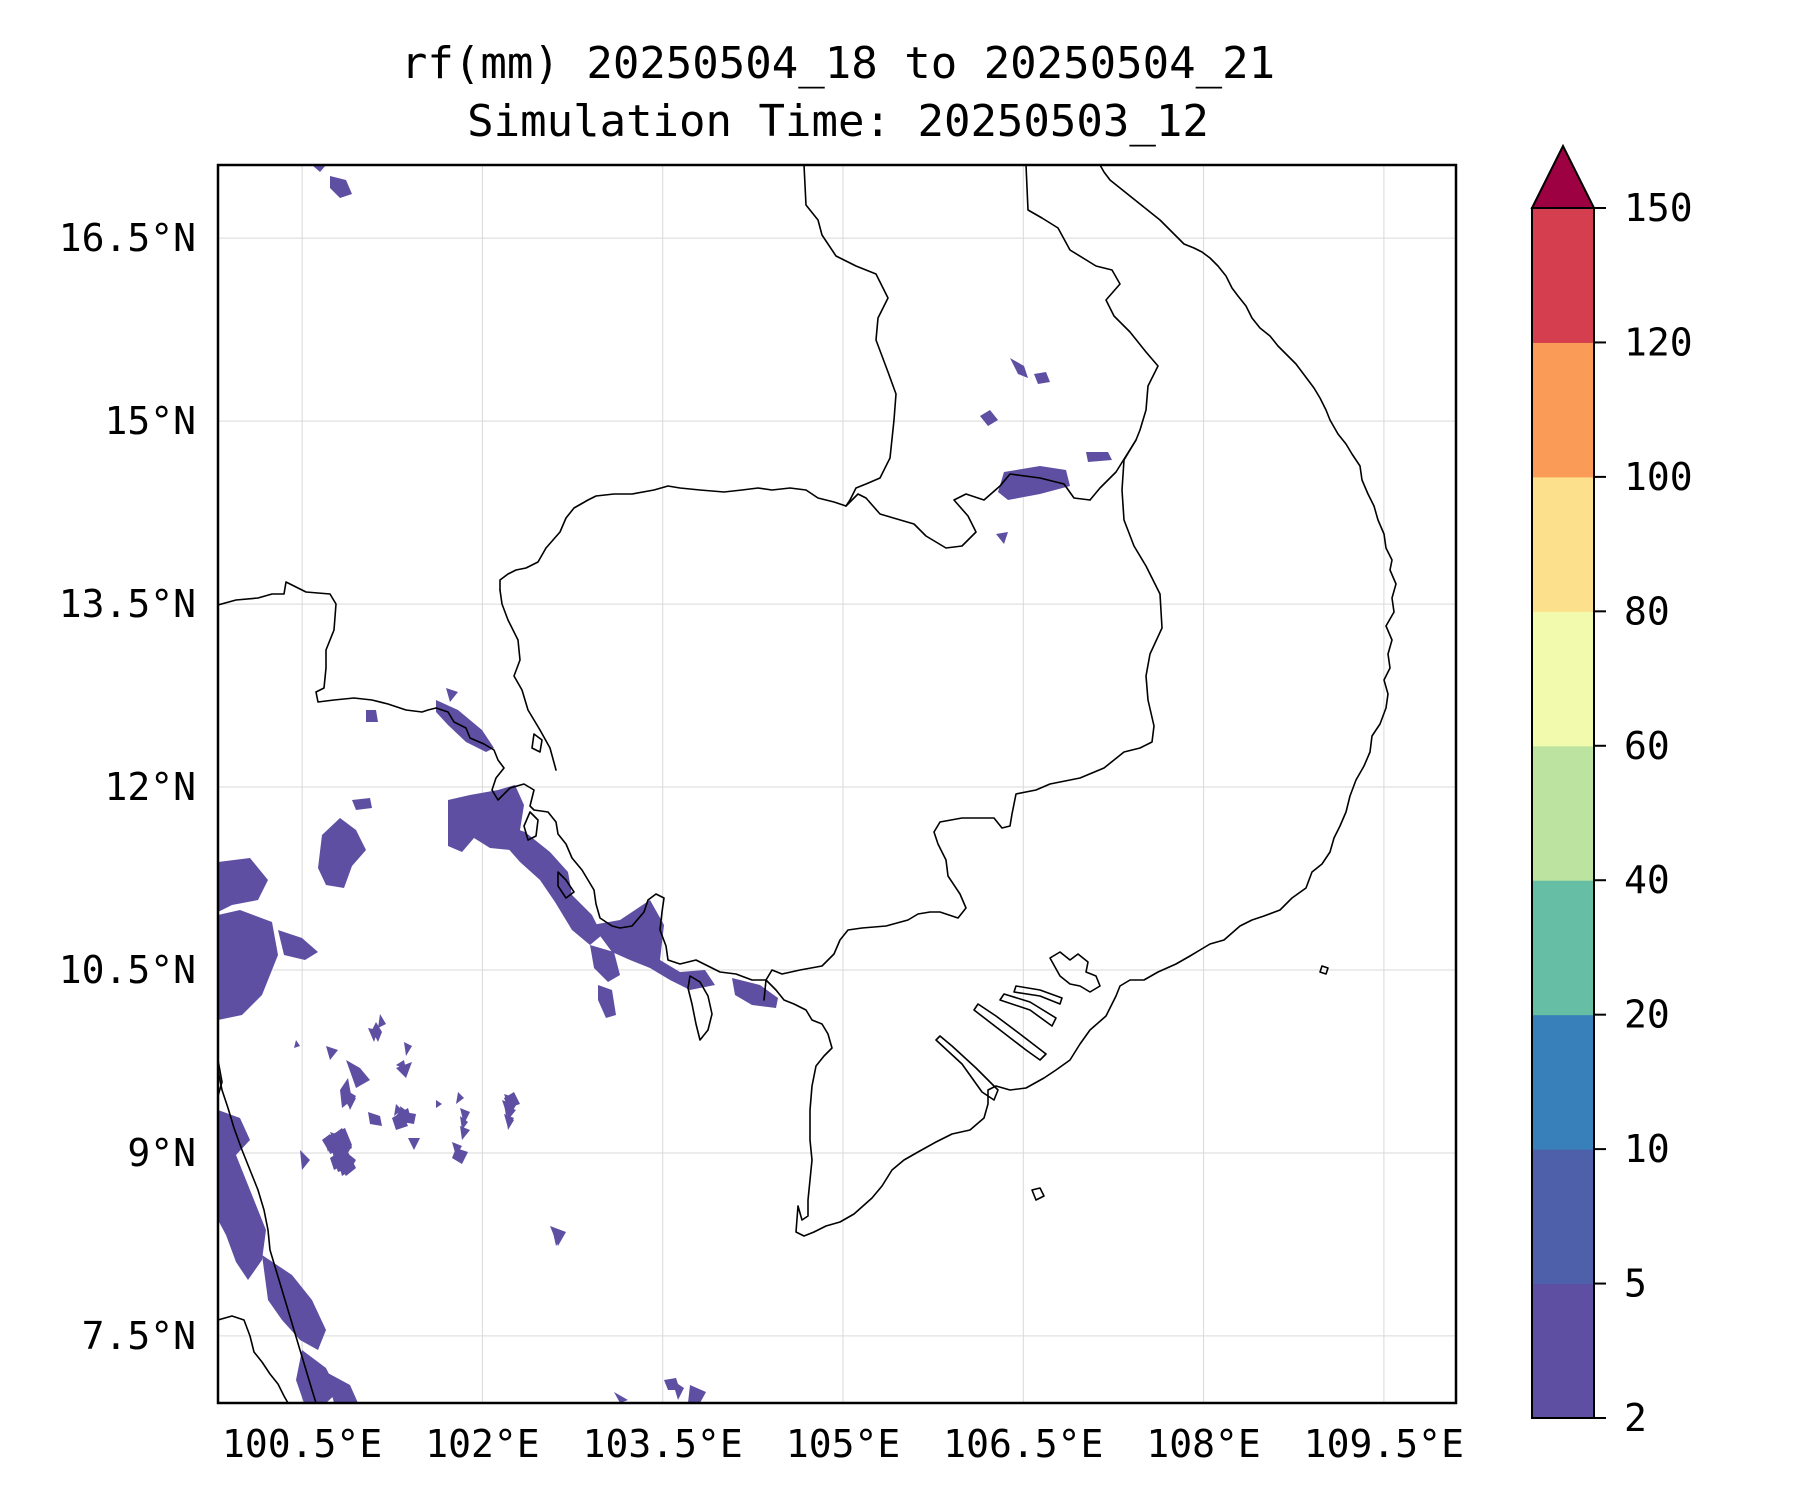  Describe the element at coordinates (1038, 1194) in the screenshot. I see `con-dao-island` at that location.